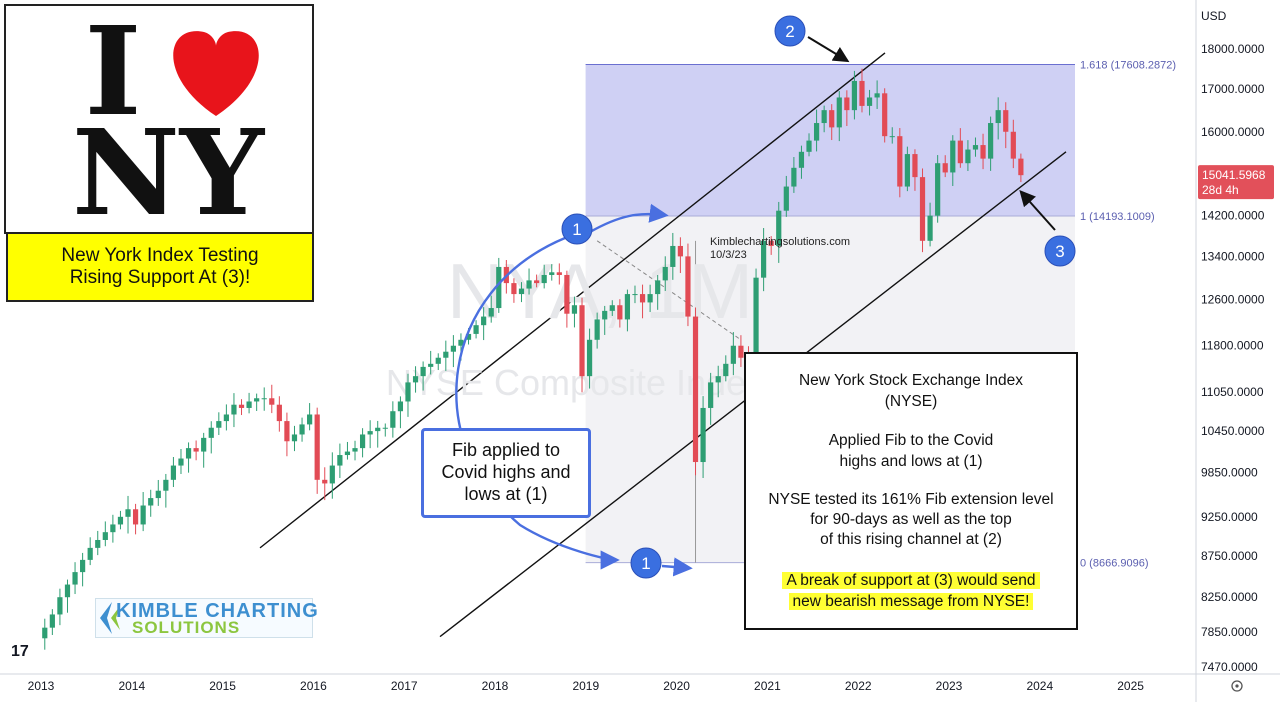  Describe the element at coordinates (169, 167) in the screenshot. I see `logo-letters-ny: NY` at that location.